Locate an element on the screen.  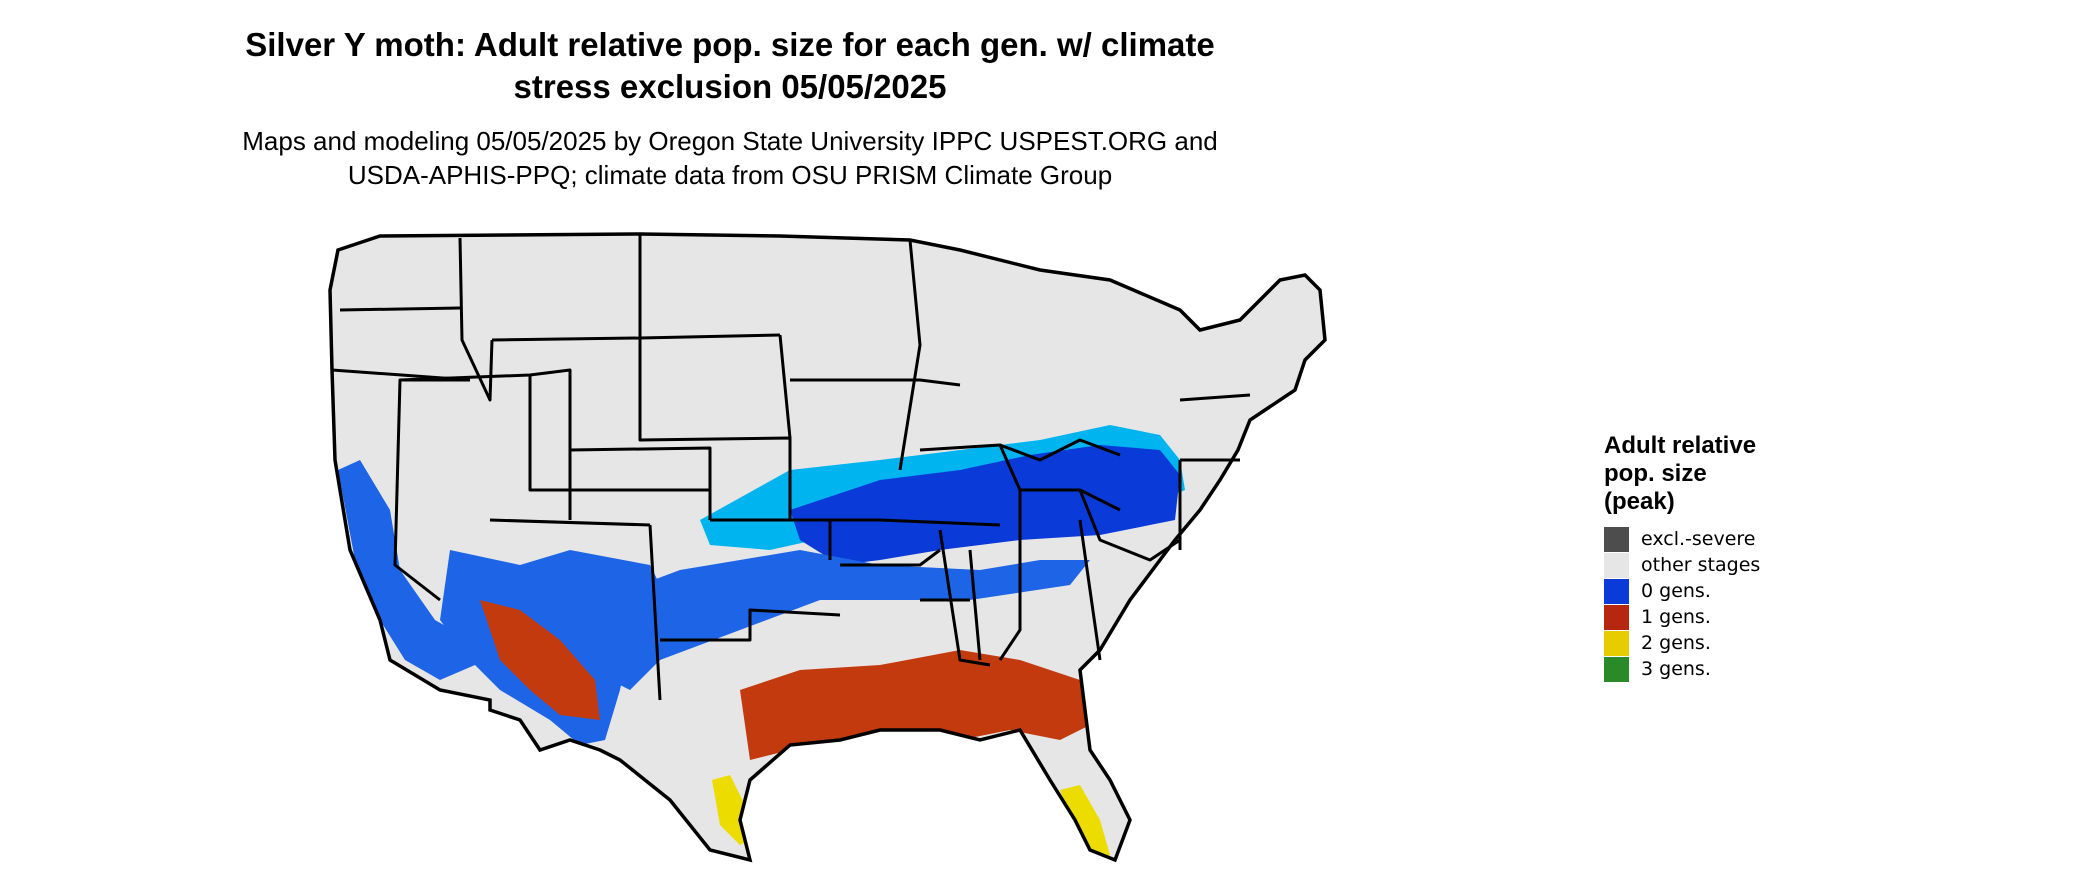
legend-title-line-1: Adult relative is located at coordinates (1680, 445).